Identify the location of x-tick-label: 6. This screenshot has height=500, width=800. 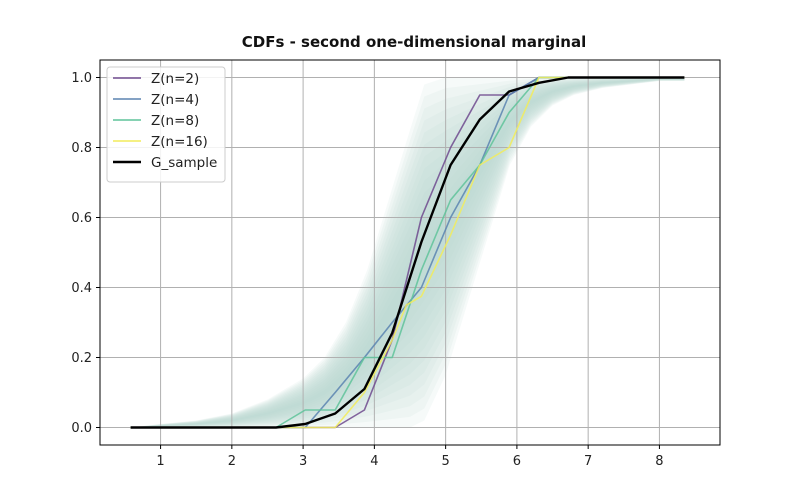
(517, 461).